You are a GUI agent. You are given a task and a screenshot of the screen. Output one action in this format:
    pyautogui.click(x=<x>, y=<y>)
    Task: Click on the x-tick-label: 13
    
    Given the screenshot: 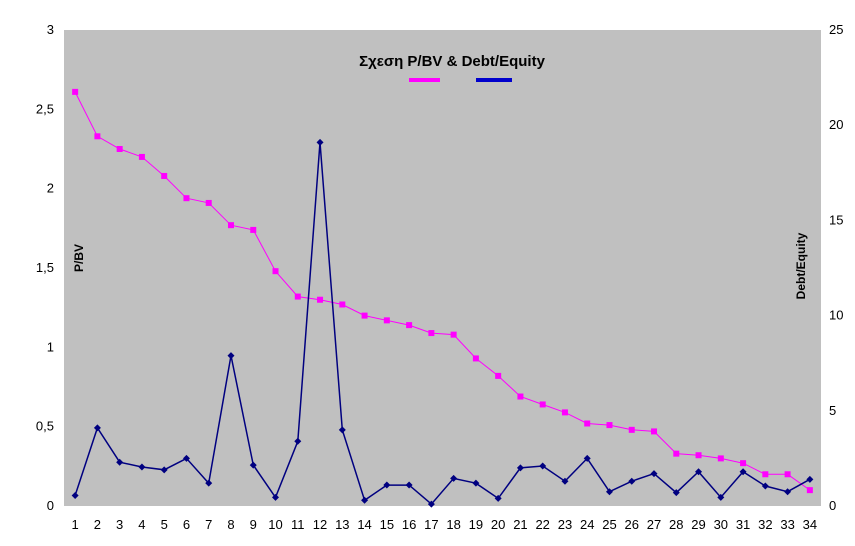 What is the action you would take?
    pyautogui.click(x=342, y=524)
    